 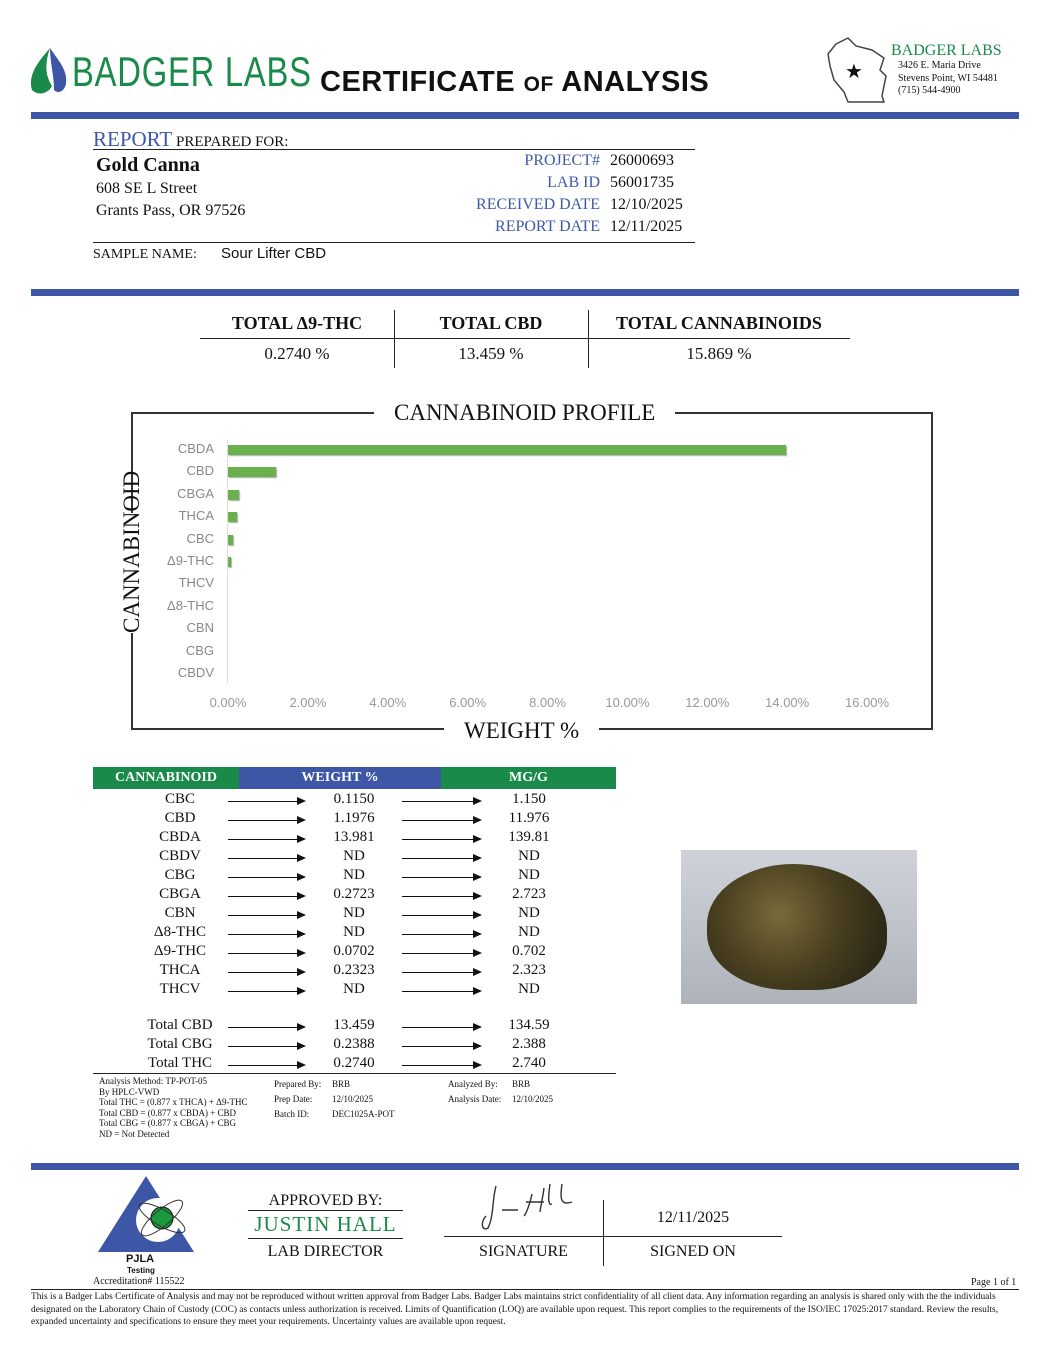 What do you see at coordinates (129, 1091) in the screenshot?
I see `method-line: By HPLC-VWD` at bounding box center [129, 1091].